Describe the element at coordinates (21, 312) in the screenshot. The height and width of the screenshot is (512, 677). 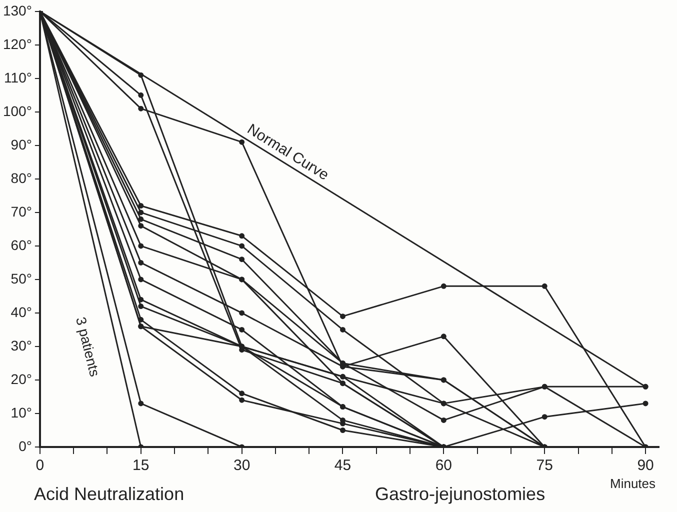
I see `y-tick-label: 40°` at that location.